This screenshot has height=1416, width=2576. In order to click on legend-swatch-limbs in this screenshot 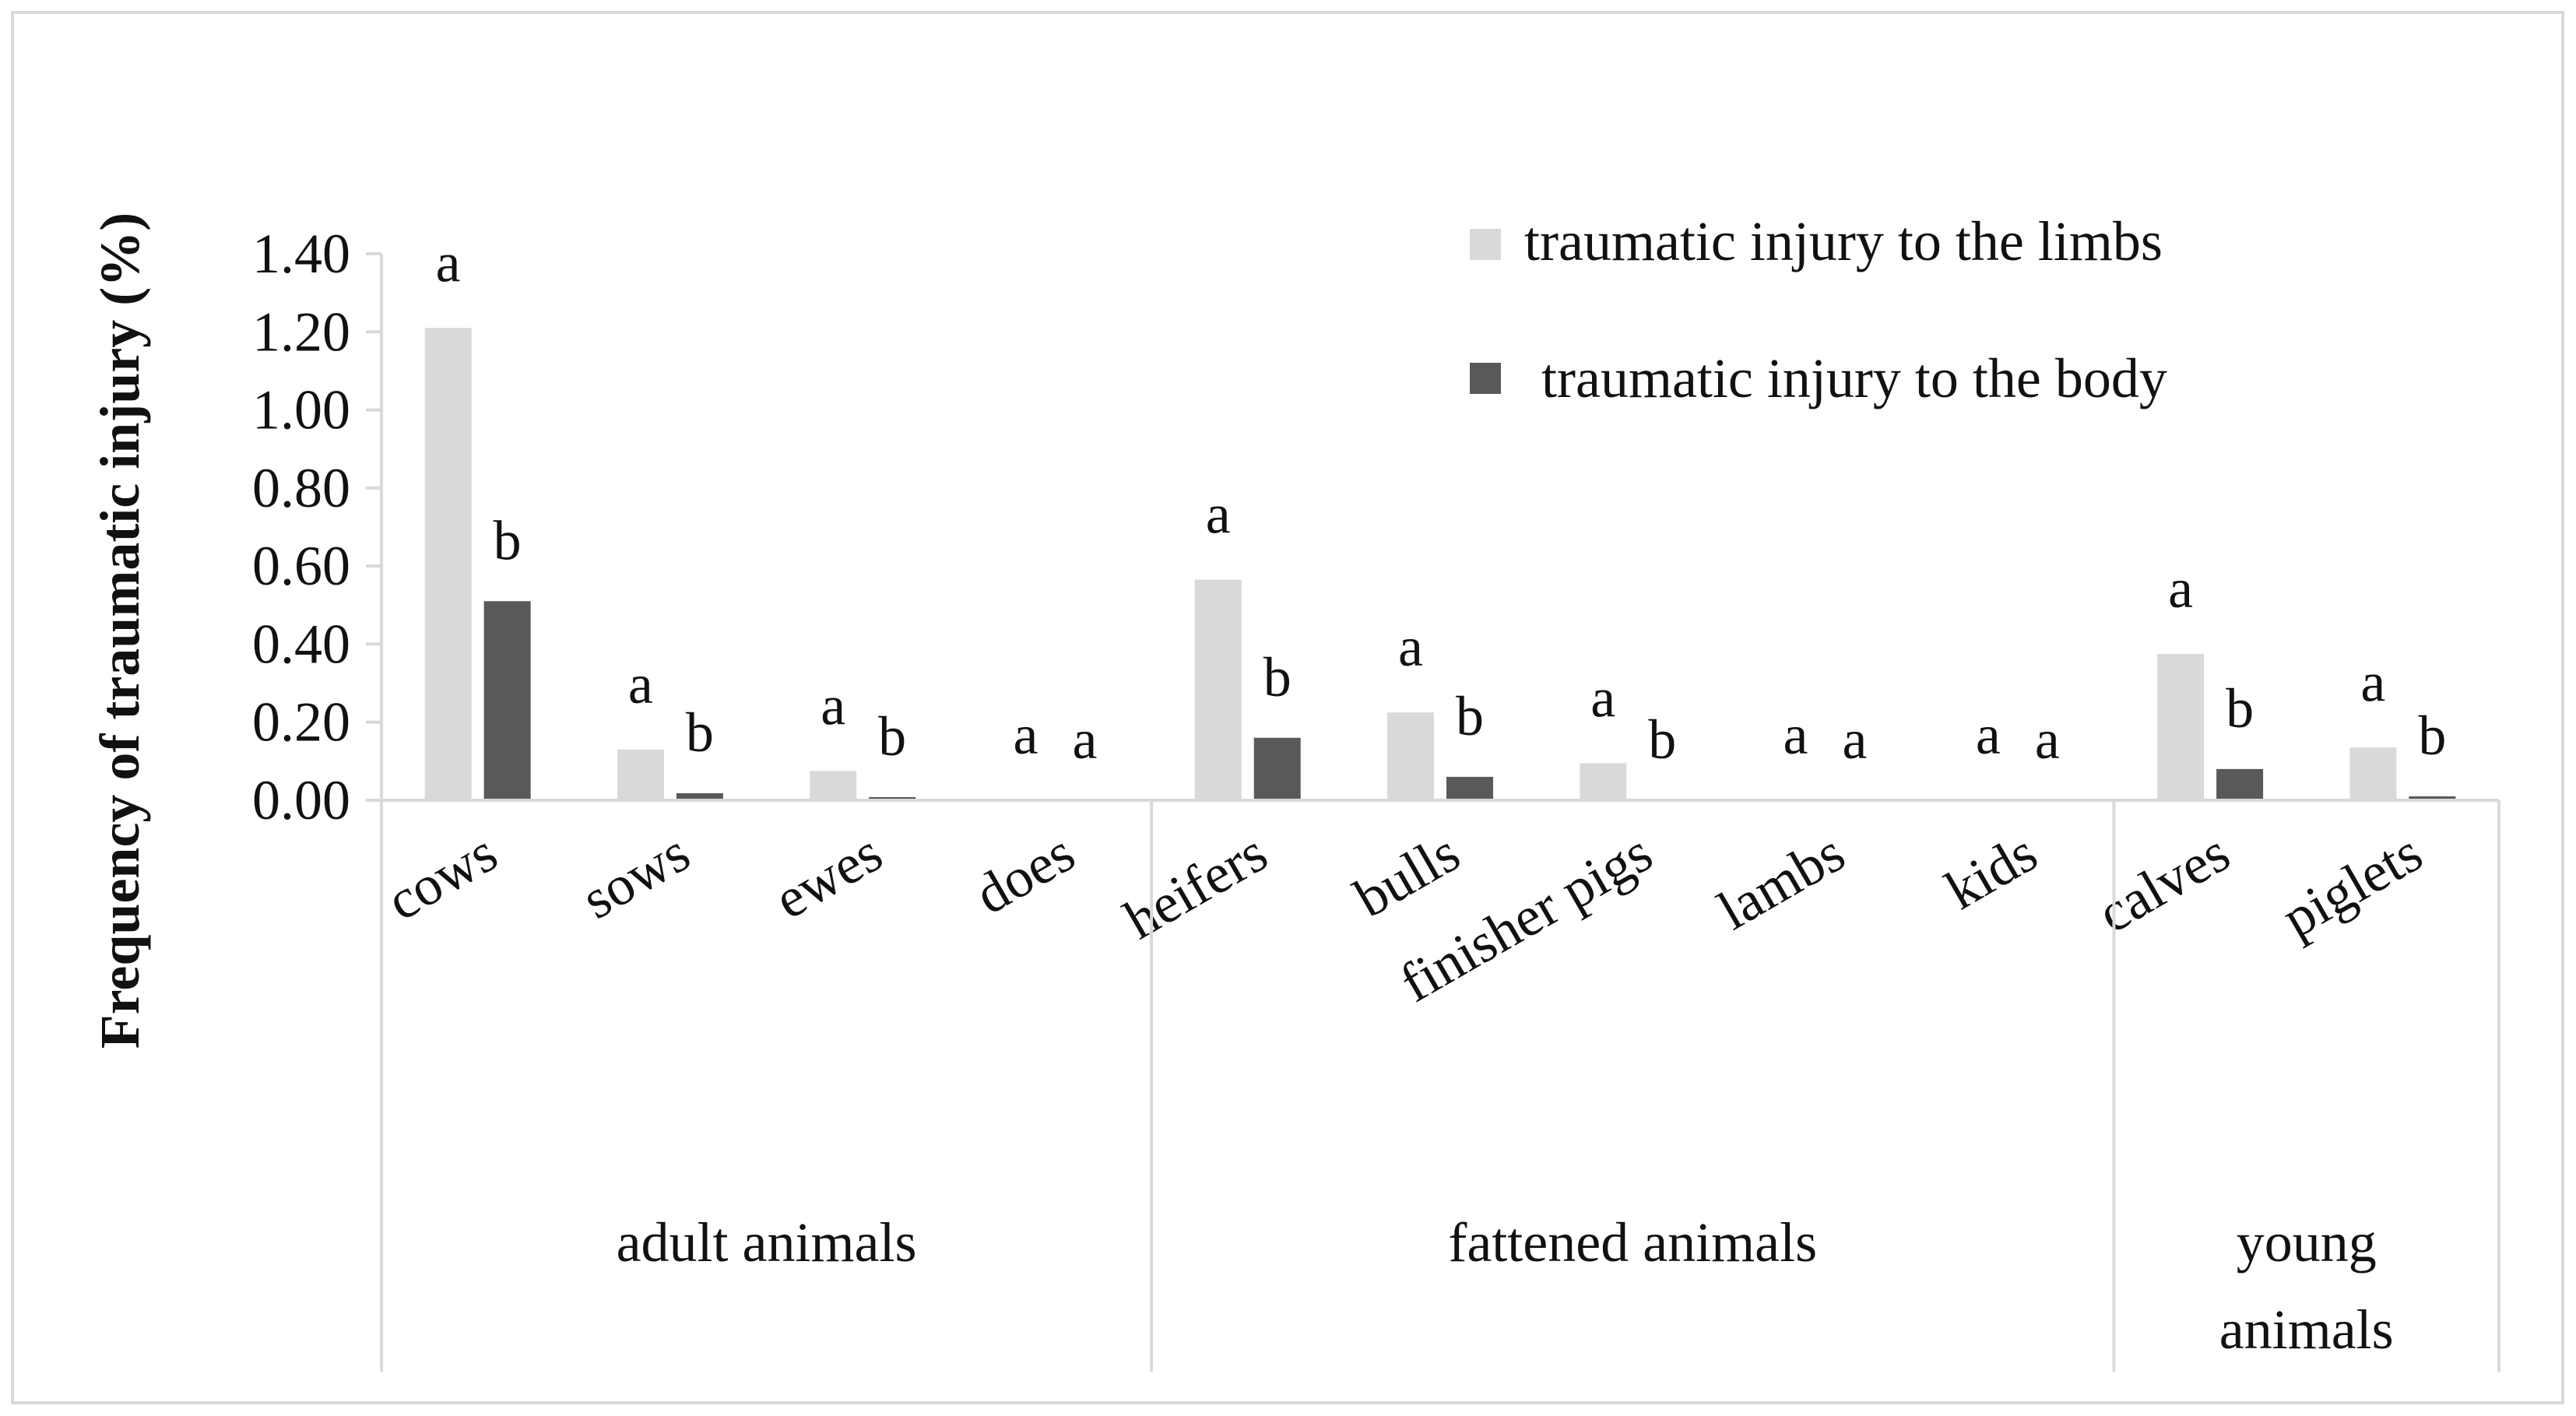, I will do `click(1486, 244)`.